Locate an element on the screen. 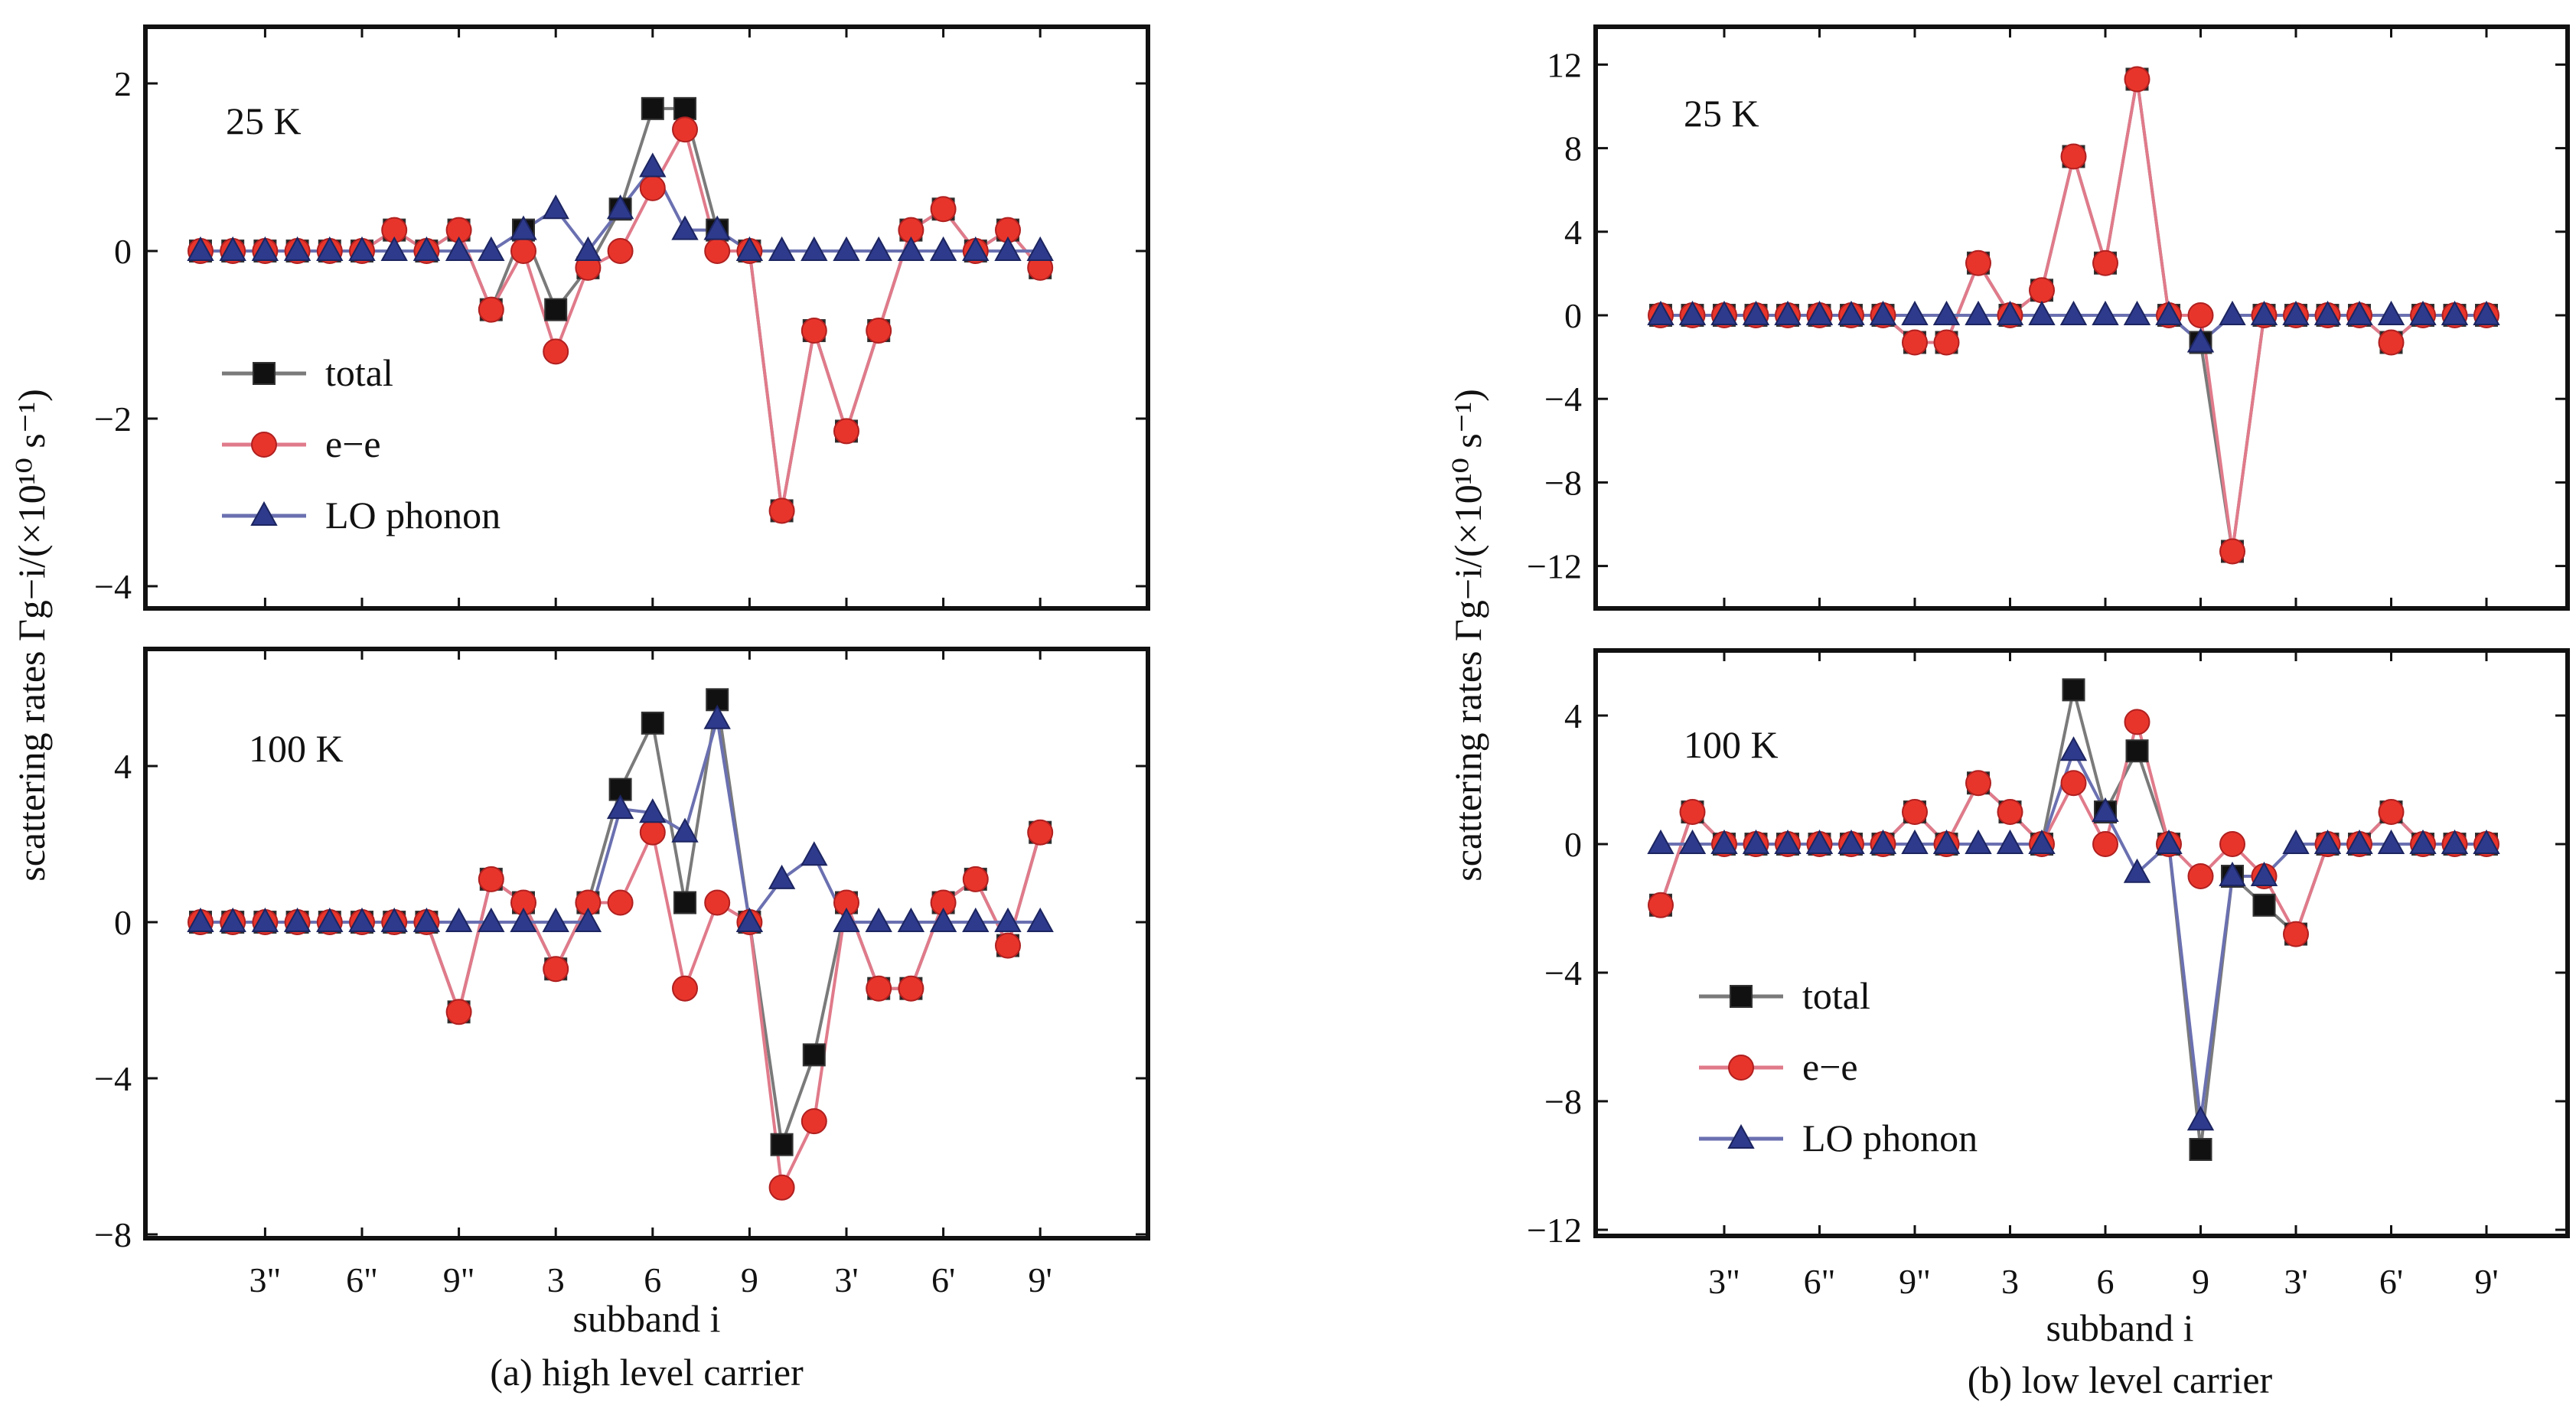  x-tick-label-a-7: 6' is located at coordinates (943, 1279).